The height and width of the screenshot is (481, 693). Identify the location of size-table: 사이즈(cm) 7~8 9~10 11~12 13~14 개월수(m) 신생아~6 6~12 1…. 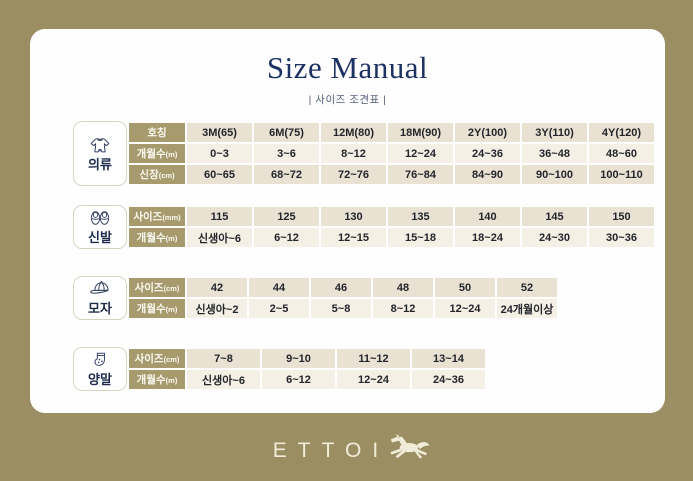
(307, 369).